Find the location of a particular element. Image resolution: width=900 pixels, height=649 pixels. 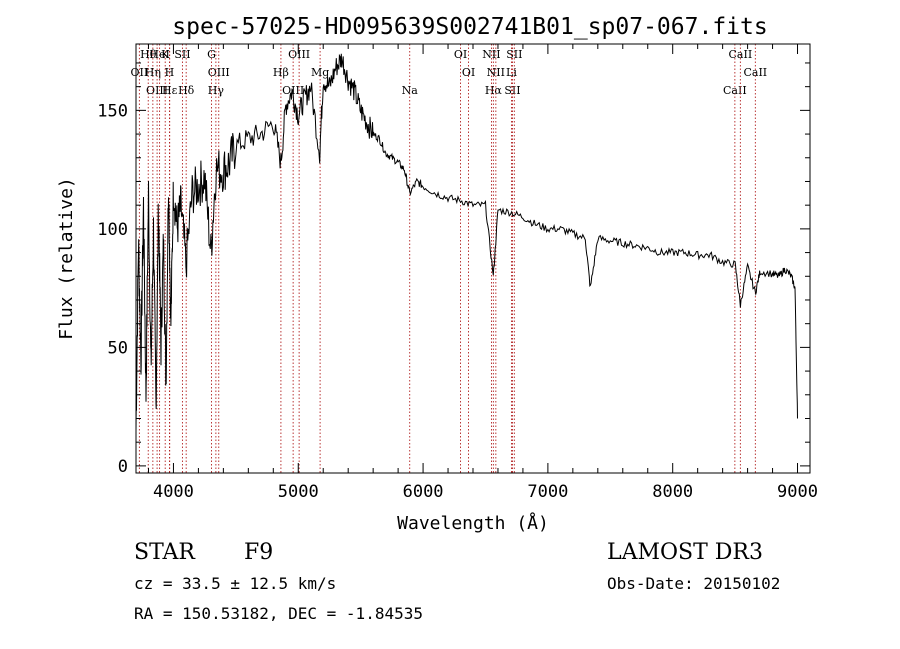

line-label: G is located at coordinates (211, 54).